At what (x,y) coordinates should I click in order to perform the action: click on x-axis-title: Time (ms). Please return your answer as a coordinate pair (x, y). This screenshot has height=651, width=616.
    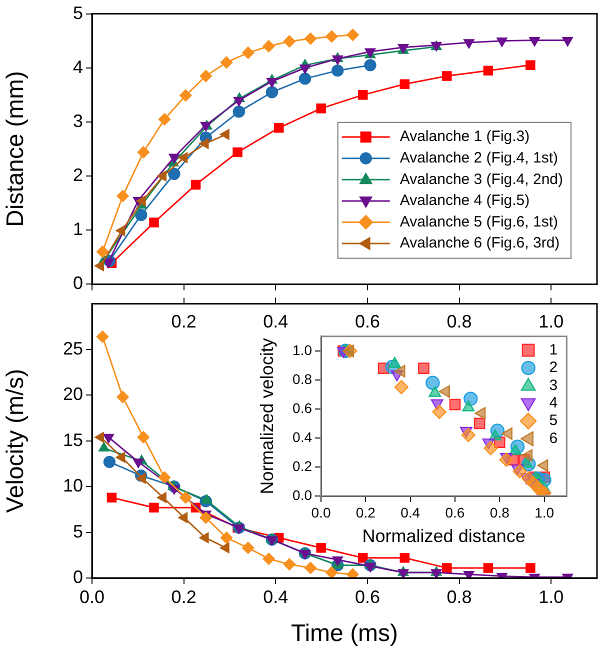
    Looking at the image, I should click on (344, 634).